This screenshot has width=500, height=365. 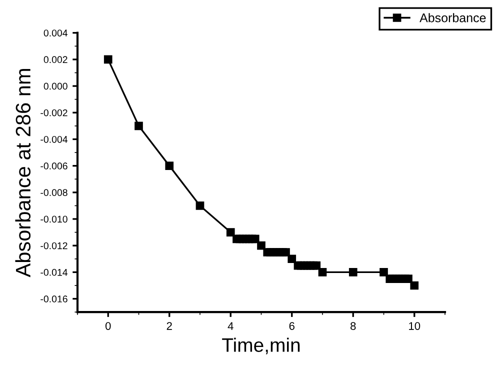 I want to click on y-tick-label: 0.002, so click(x=56, y=60).